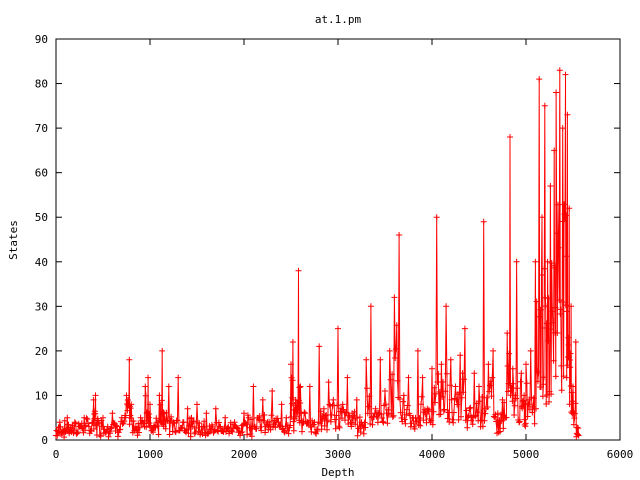 Image resolution: width=640 pixels, height=480 pixels. Describe the element at coordinates (41, 262) in the screenshot. I see `y-tick-label: 40` at that location.